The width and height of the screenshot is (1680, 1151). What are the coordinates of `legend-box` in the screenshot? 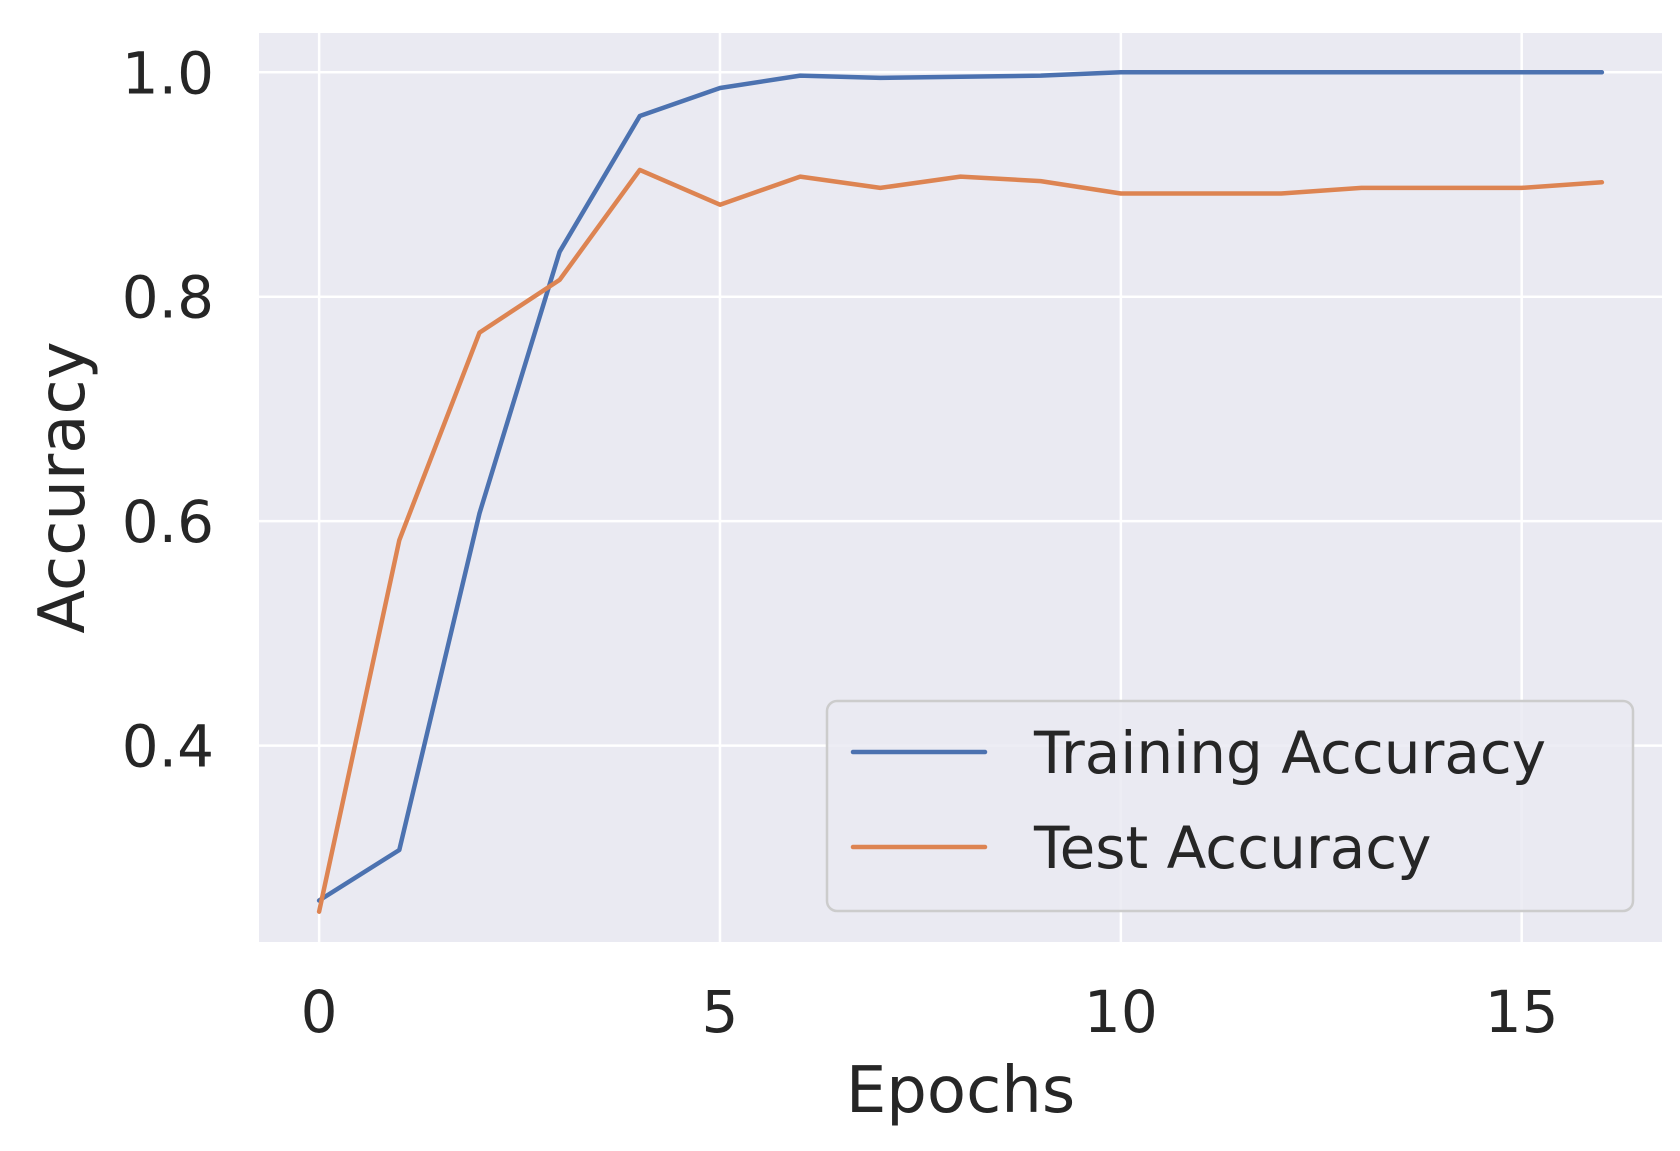 It's located at (1230, 806).